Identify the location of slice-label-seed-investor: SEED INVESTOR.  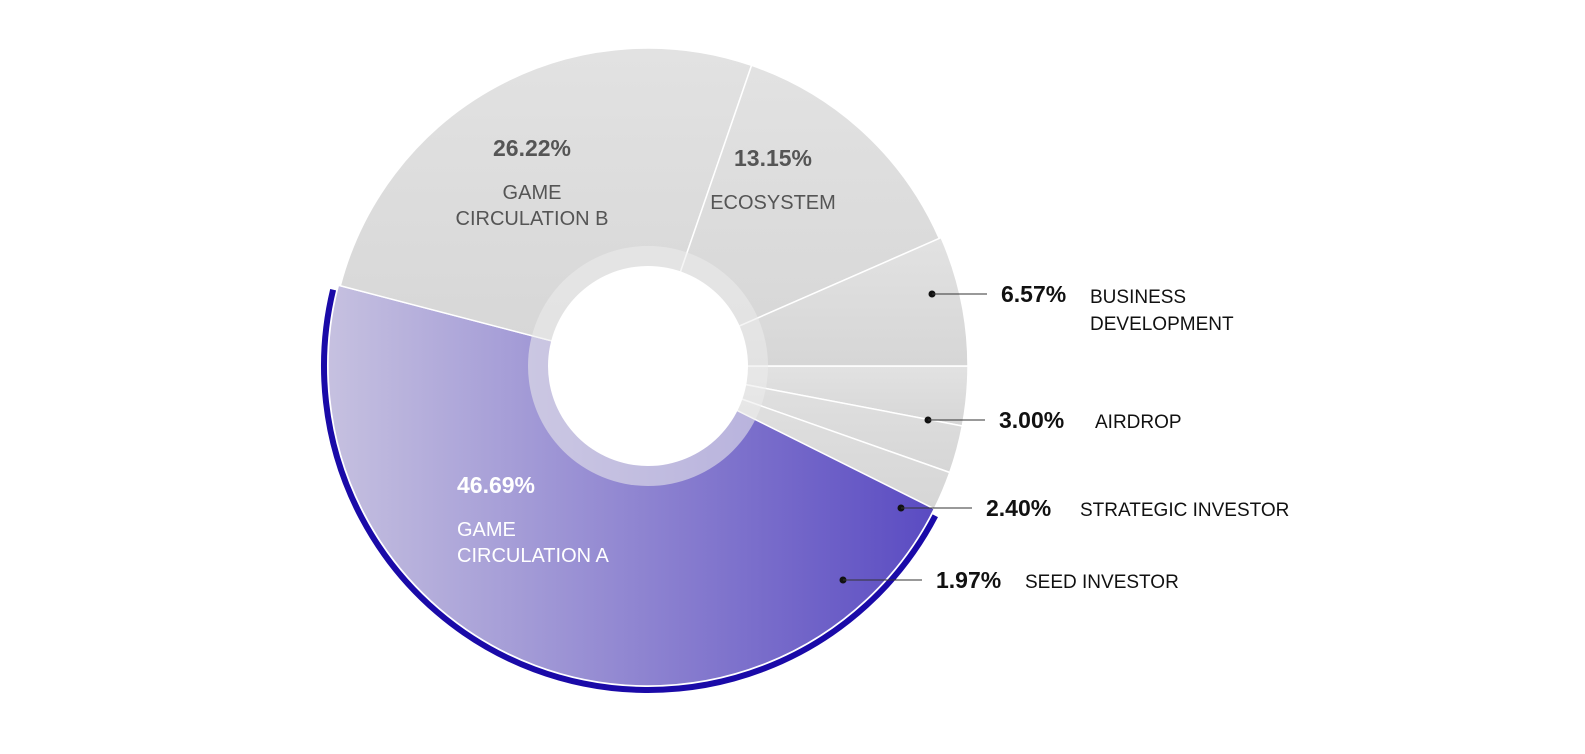
(1102, 582).